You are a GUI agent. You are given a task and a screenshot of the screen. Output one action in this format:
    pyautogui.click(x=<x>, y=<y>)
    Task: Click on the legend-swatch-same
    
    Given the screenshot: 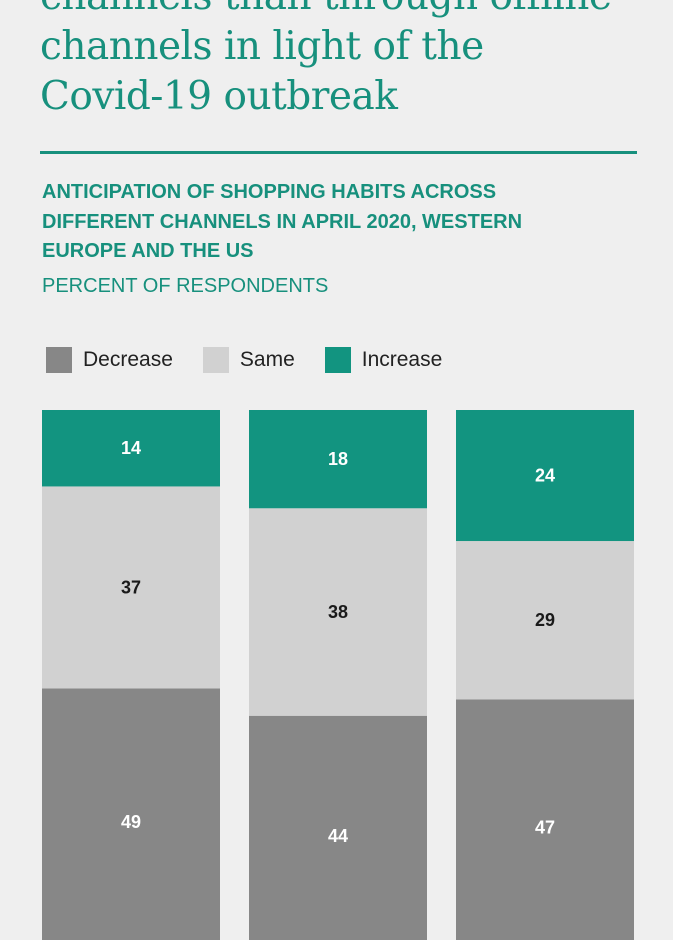 What is the action you would take?
    pyautogui.click(x=215, y=360)
    